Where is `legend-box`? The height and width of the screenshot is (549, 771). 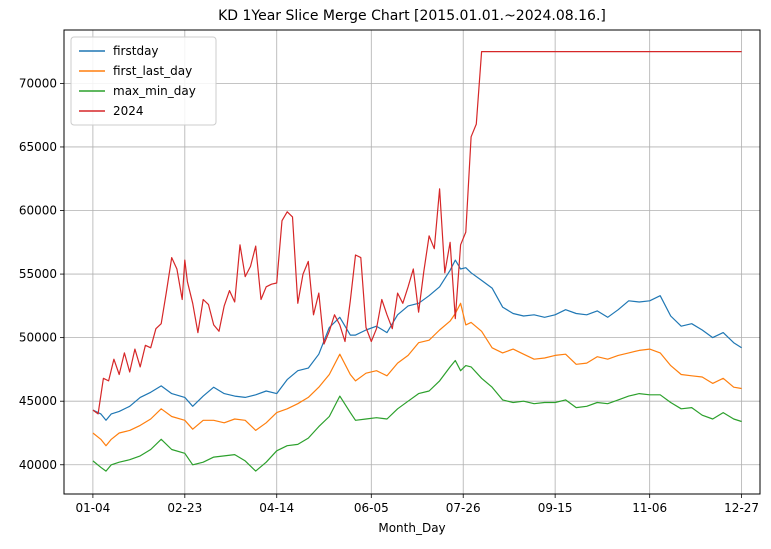 legend-box is located at coordinates (143, 81).